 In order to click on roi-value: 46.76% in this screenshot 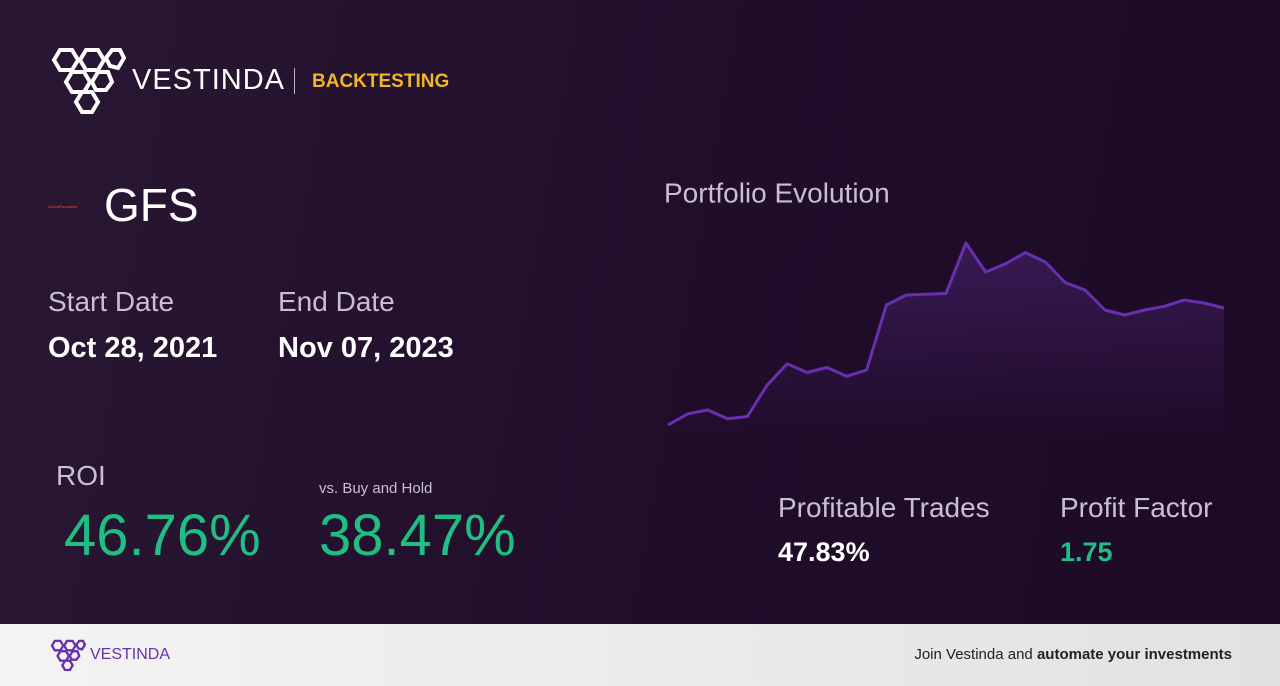, I will do `click(162, 535)`.